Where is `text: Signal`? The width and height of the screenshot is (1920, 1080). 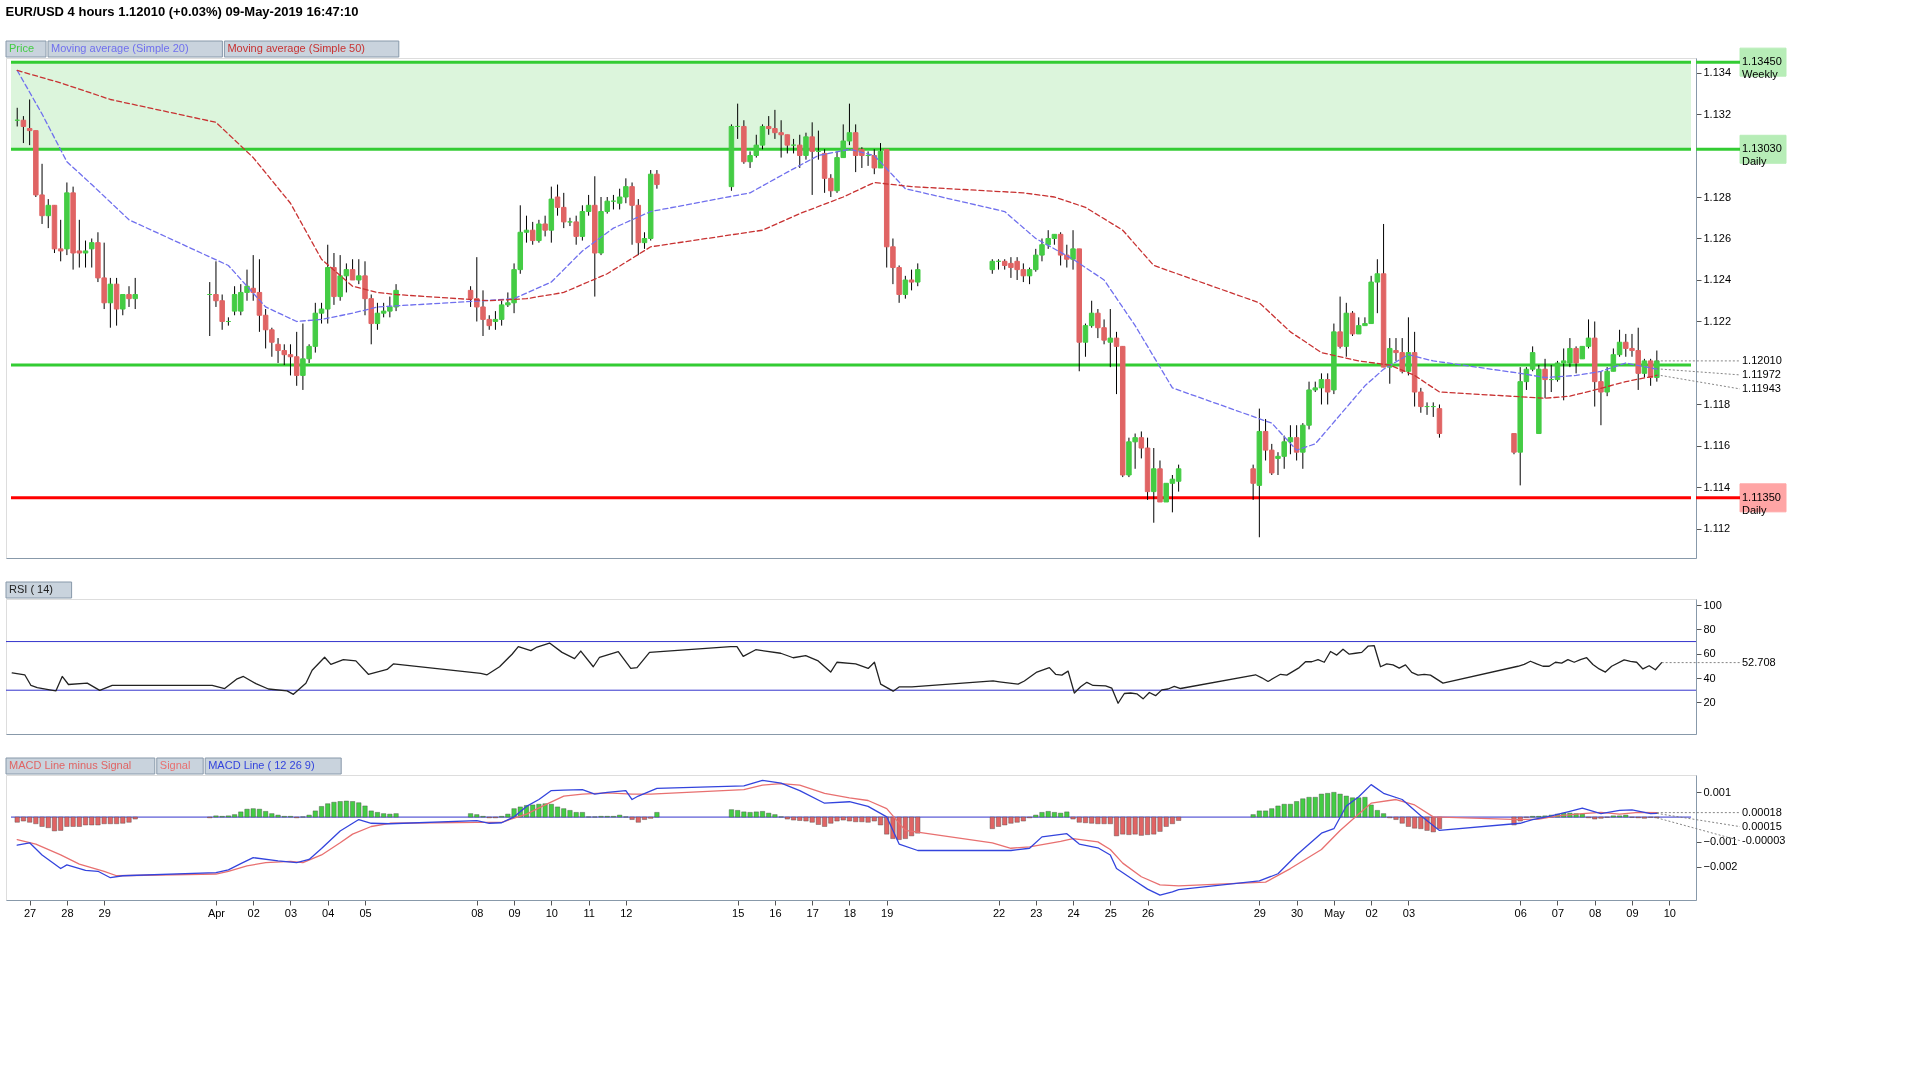 text: Signal is located at coordinates (175, 765).